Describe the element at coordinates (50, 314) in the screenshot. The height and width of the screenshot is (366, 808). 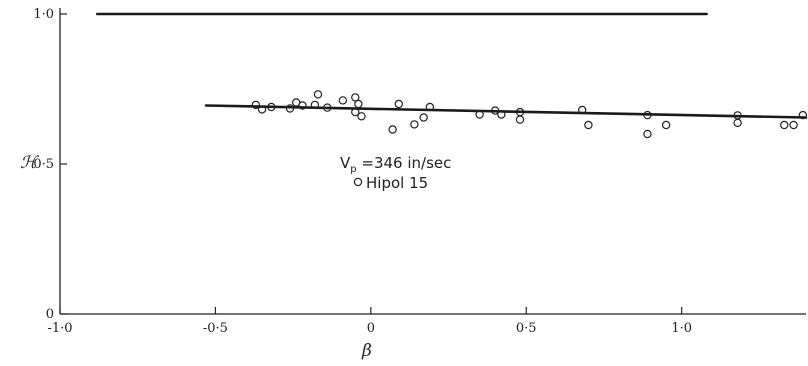
I see `y-tick-label: 0` at that location.